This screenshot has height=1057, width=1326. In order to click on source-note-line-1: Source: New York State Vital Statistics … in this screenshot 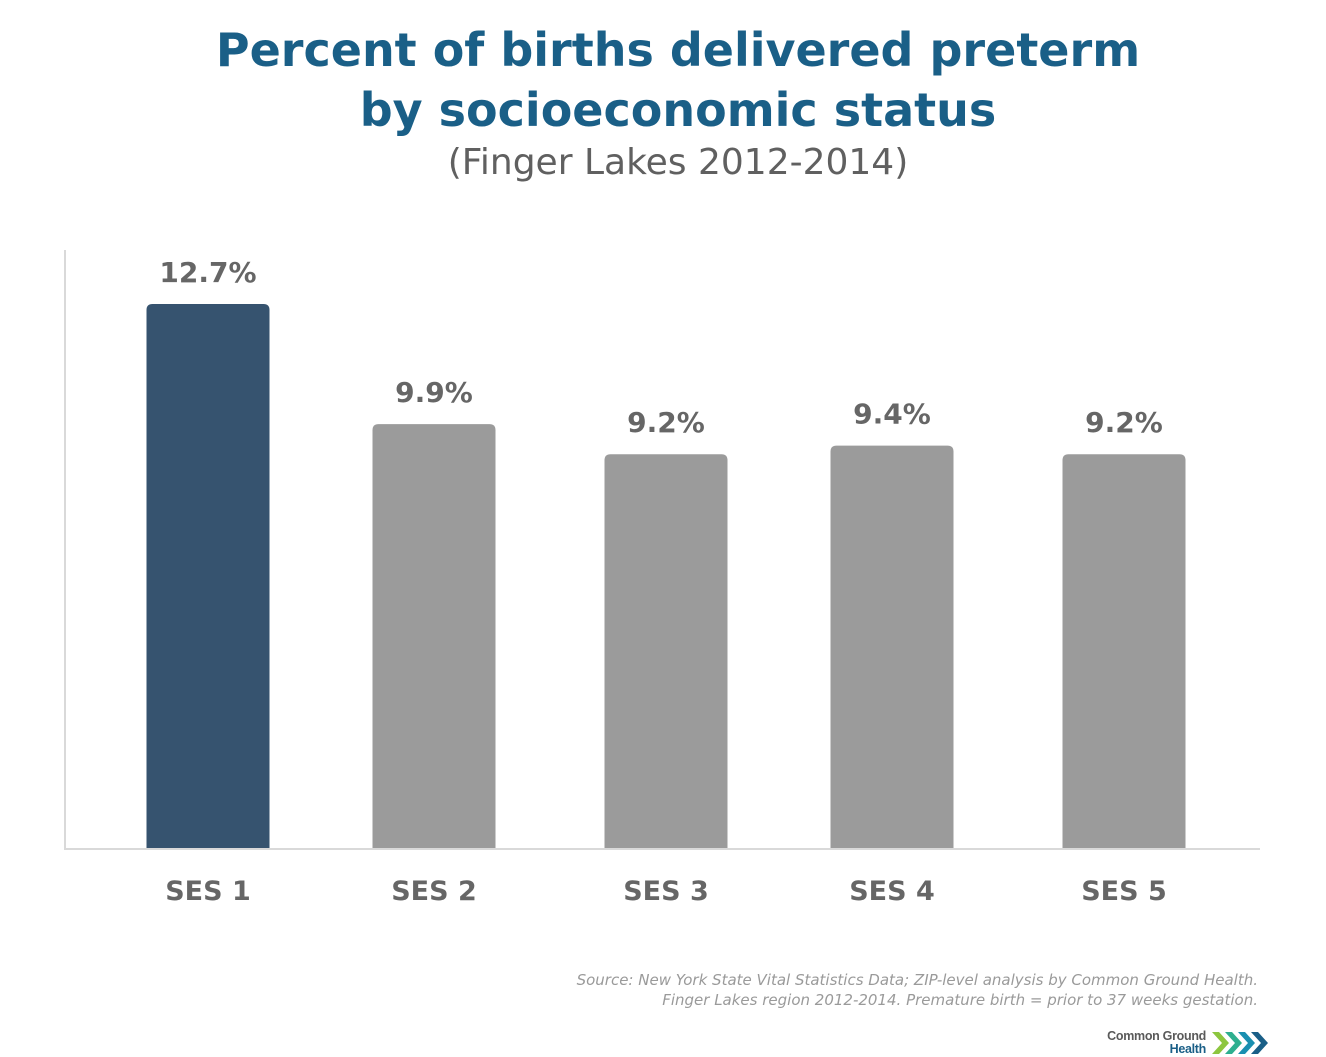, I will do `click(917, 980)`.